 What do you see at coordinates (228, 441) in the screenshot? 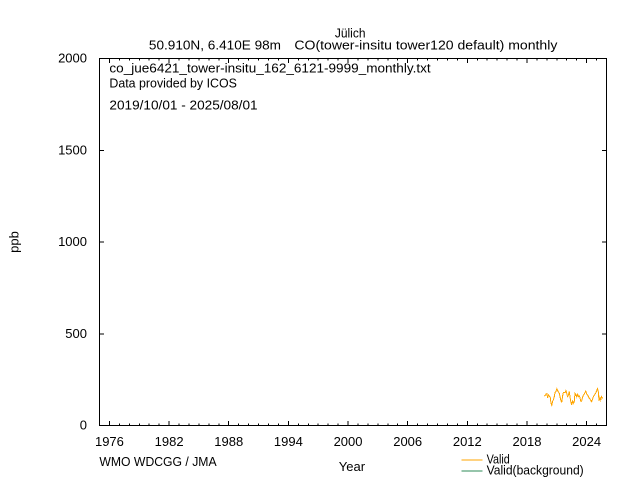
I see `svg-text: 1988` at bounding box center [228, 441].